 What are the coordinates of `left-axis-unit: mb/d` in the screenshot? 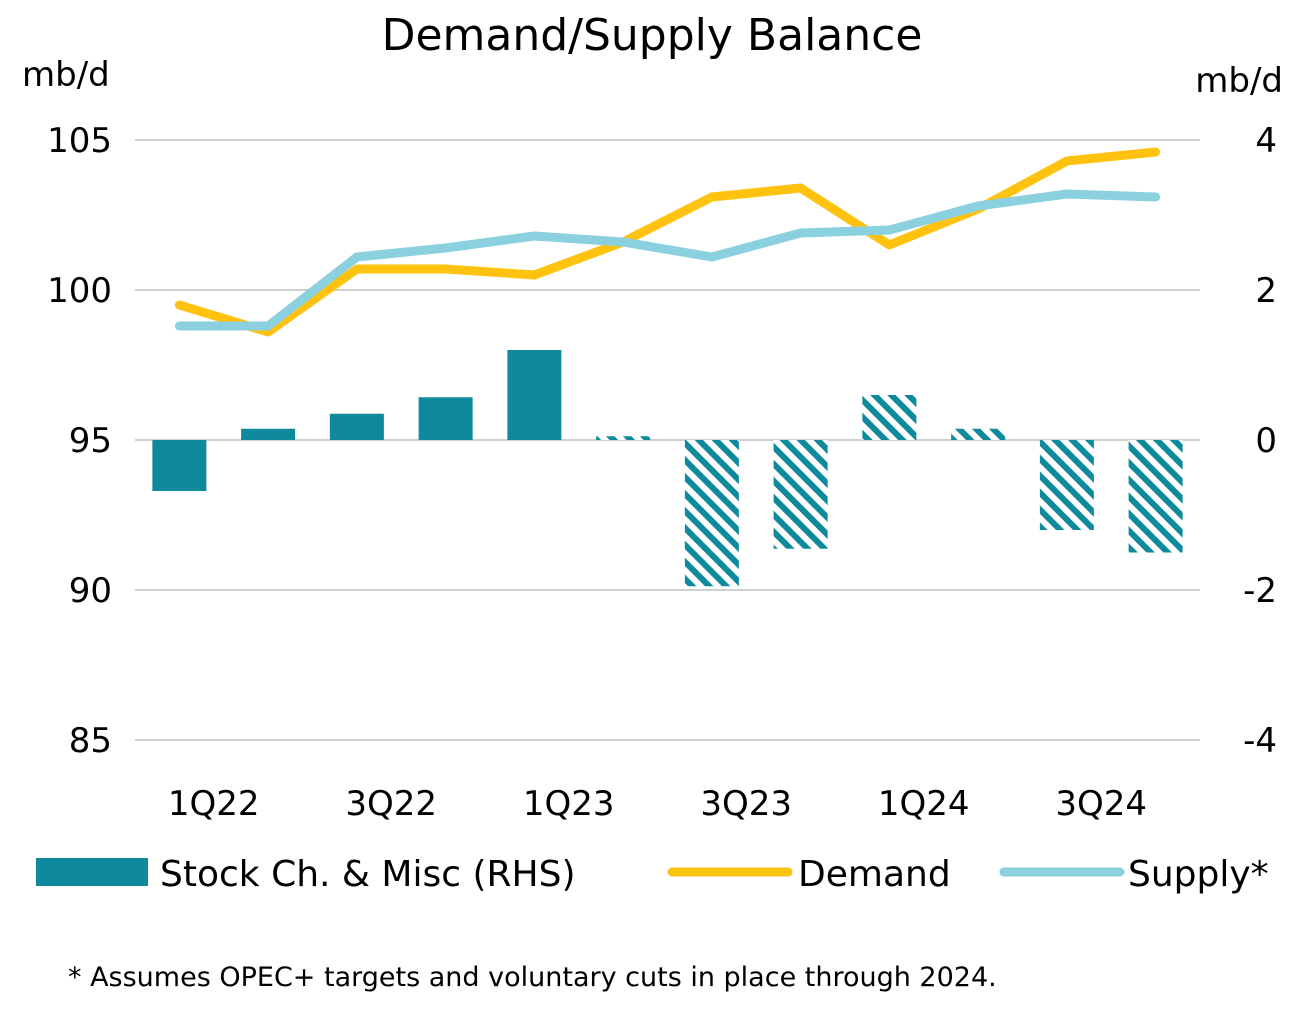 It's located at (66, 75).